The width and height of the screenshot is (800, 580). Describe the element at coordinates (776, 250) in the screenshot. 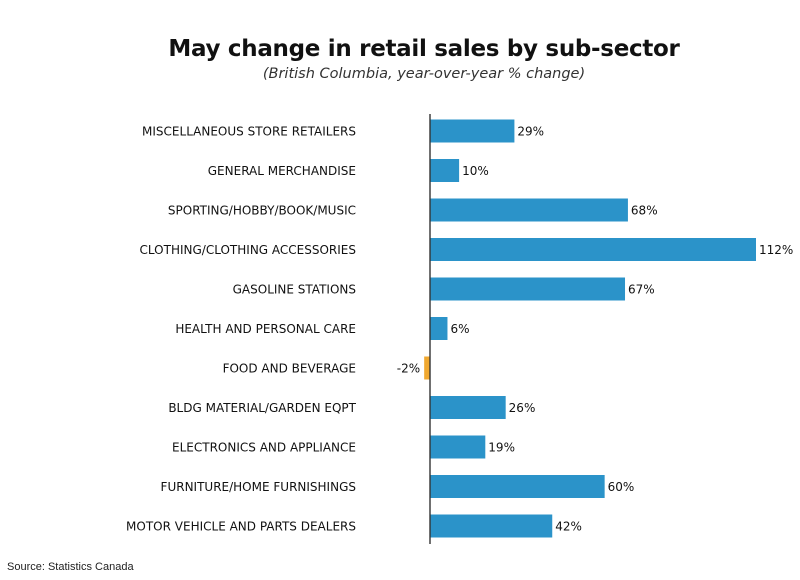

I see `data-label: 112%` at that location.